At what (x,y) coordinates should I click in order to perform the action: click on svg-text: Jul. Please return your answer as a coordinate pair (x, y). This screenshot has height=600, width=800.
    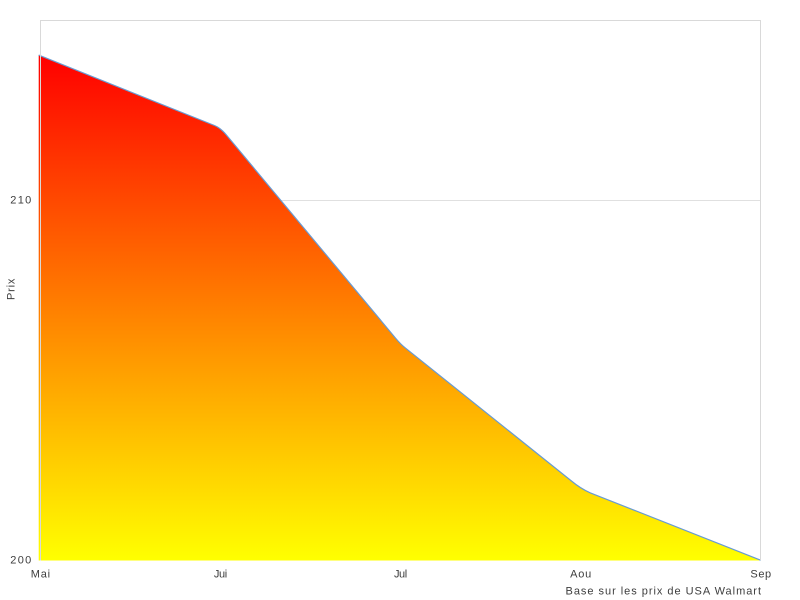
    Looking at the image, I should click on (400, 575).